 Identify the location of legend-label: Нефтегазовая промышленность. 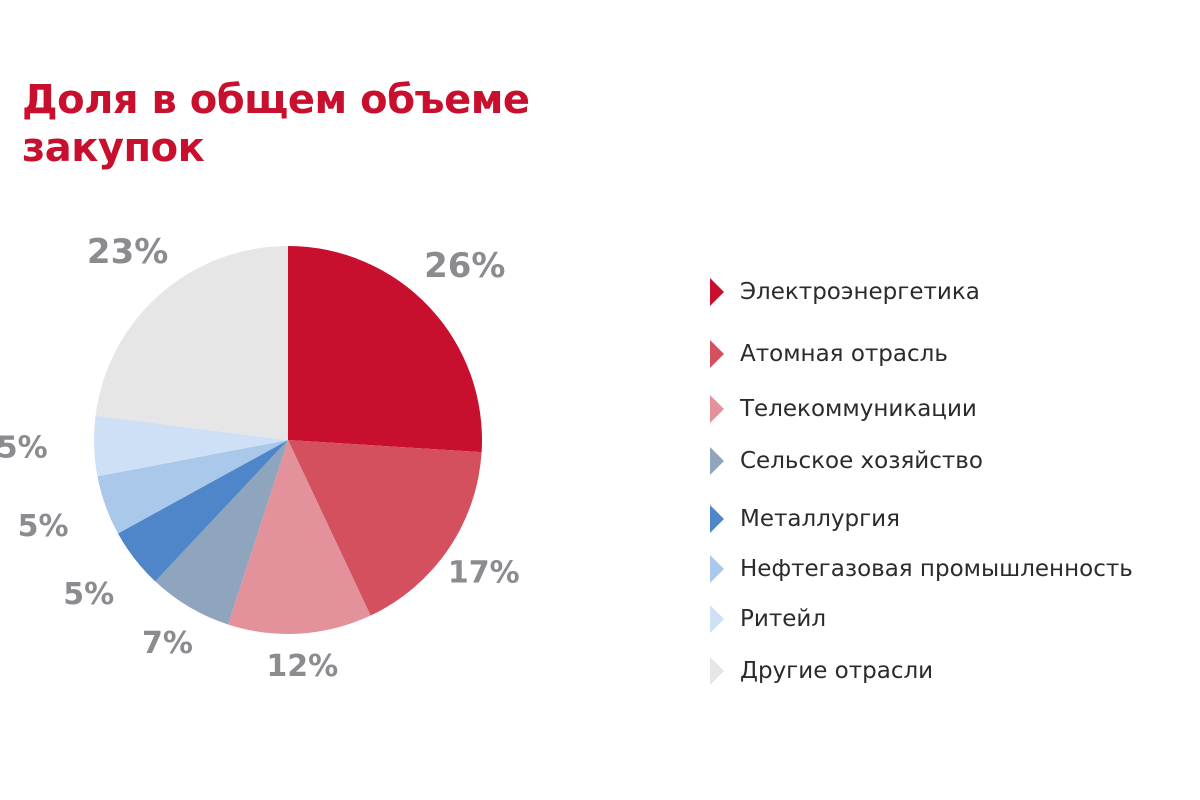
(936, 569).